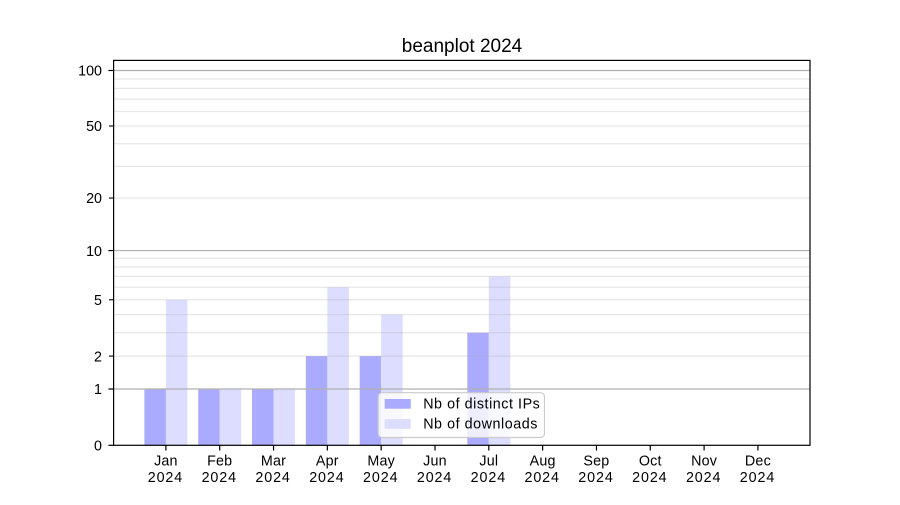 The image size is (900, 505). I want to click on svg-text: Dec, so click(758, 462).